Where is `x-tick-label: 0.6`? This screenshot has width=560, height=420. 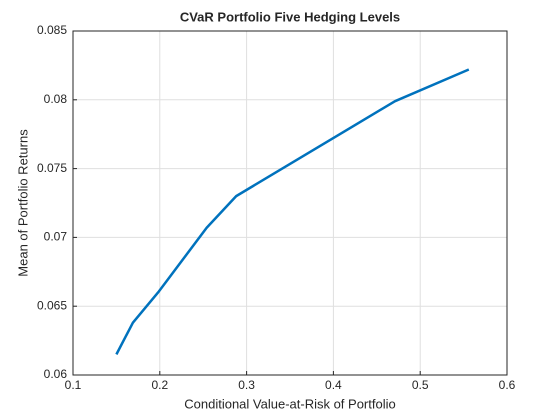 x-tick-label: 0.6 is located at coordinates (507, 385).